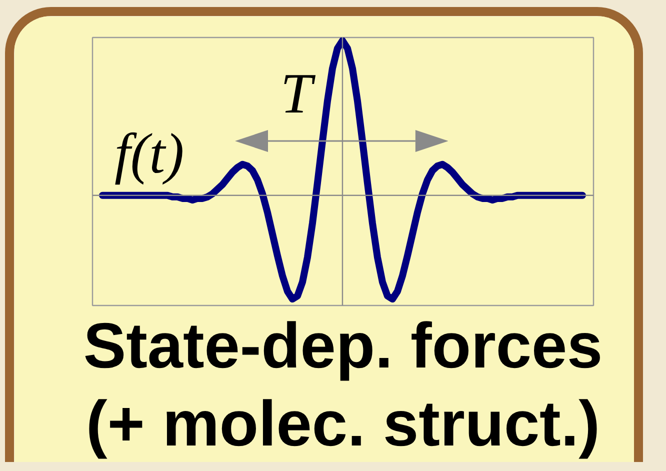  I want to click on annotation: T, so click(298, 94).